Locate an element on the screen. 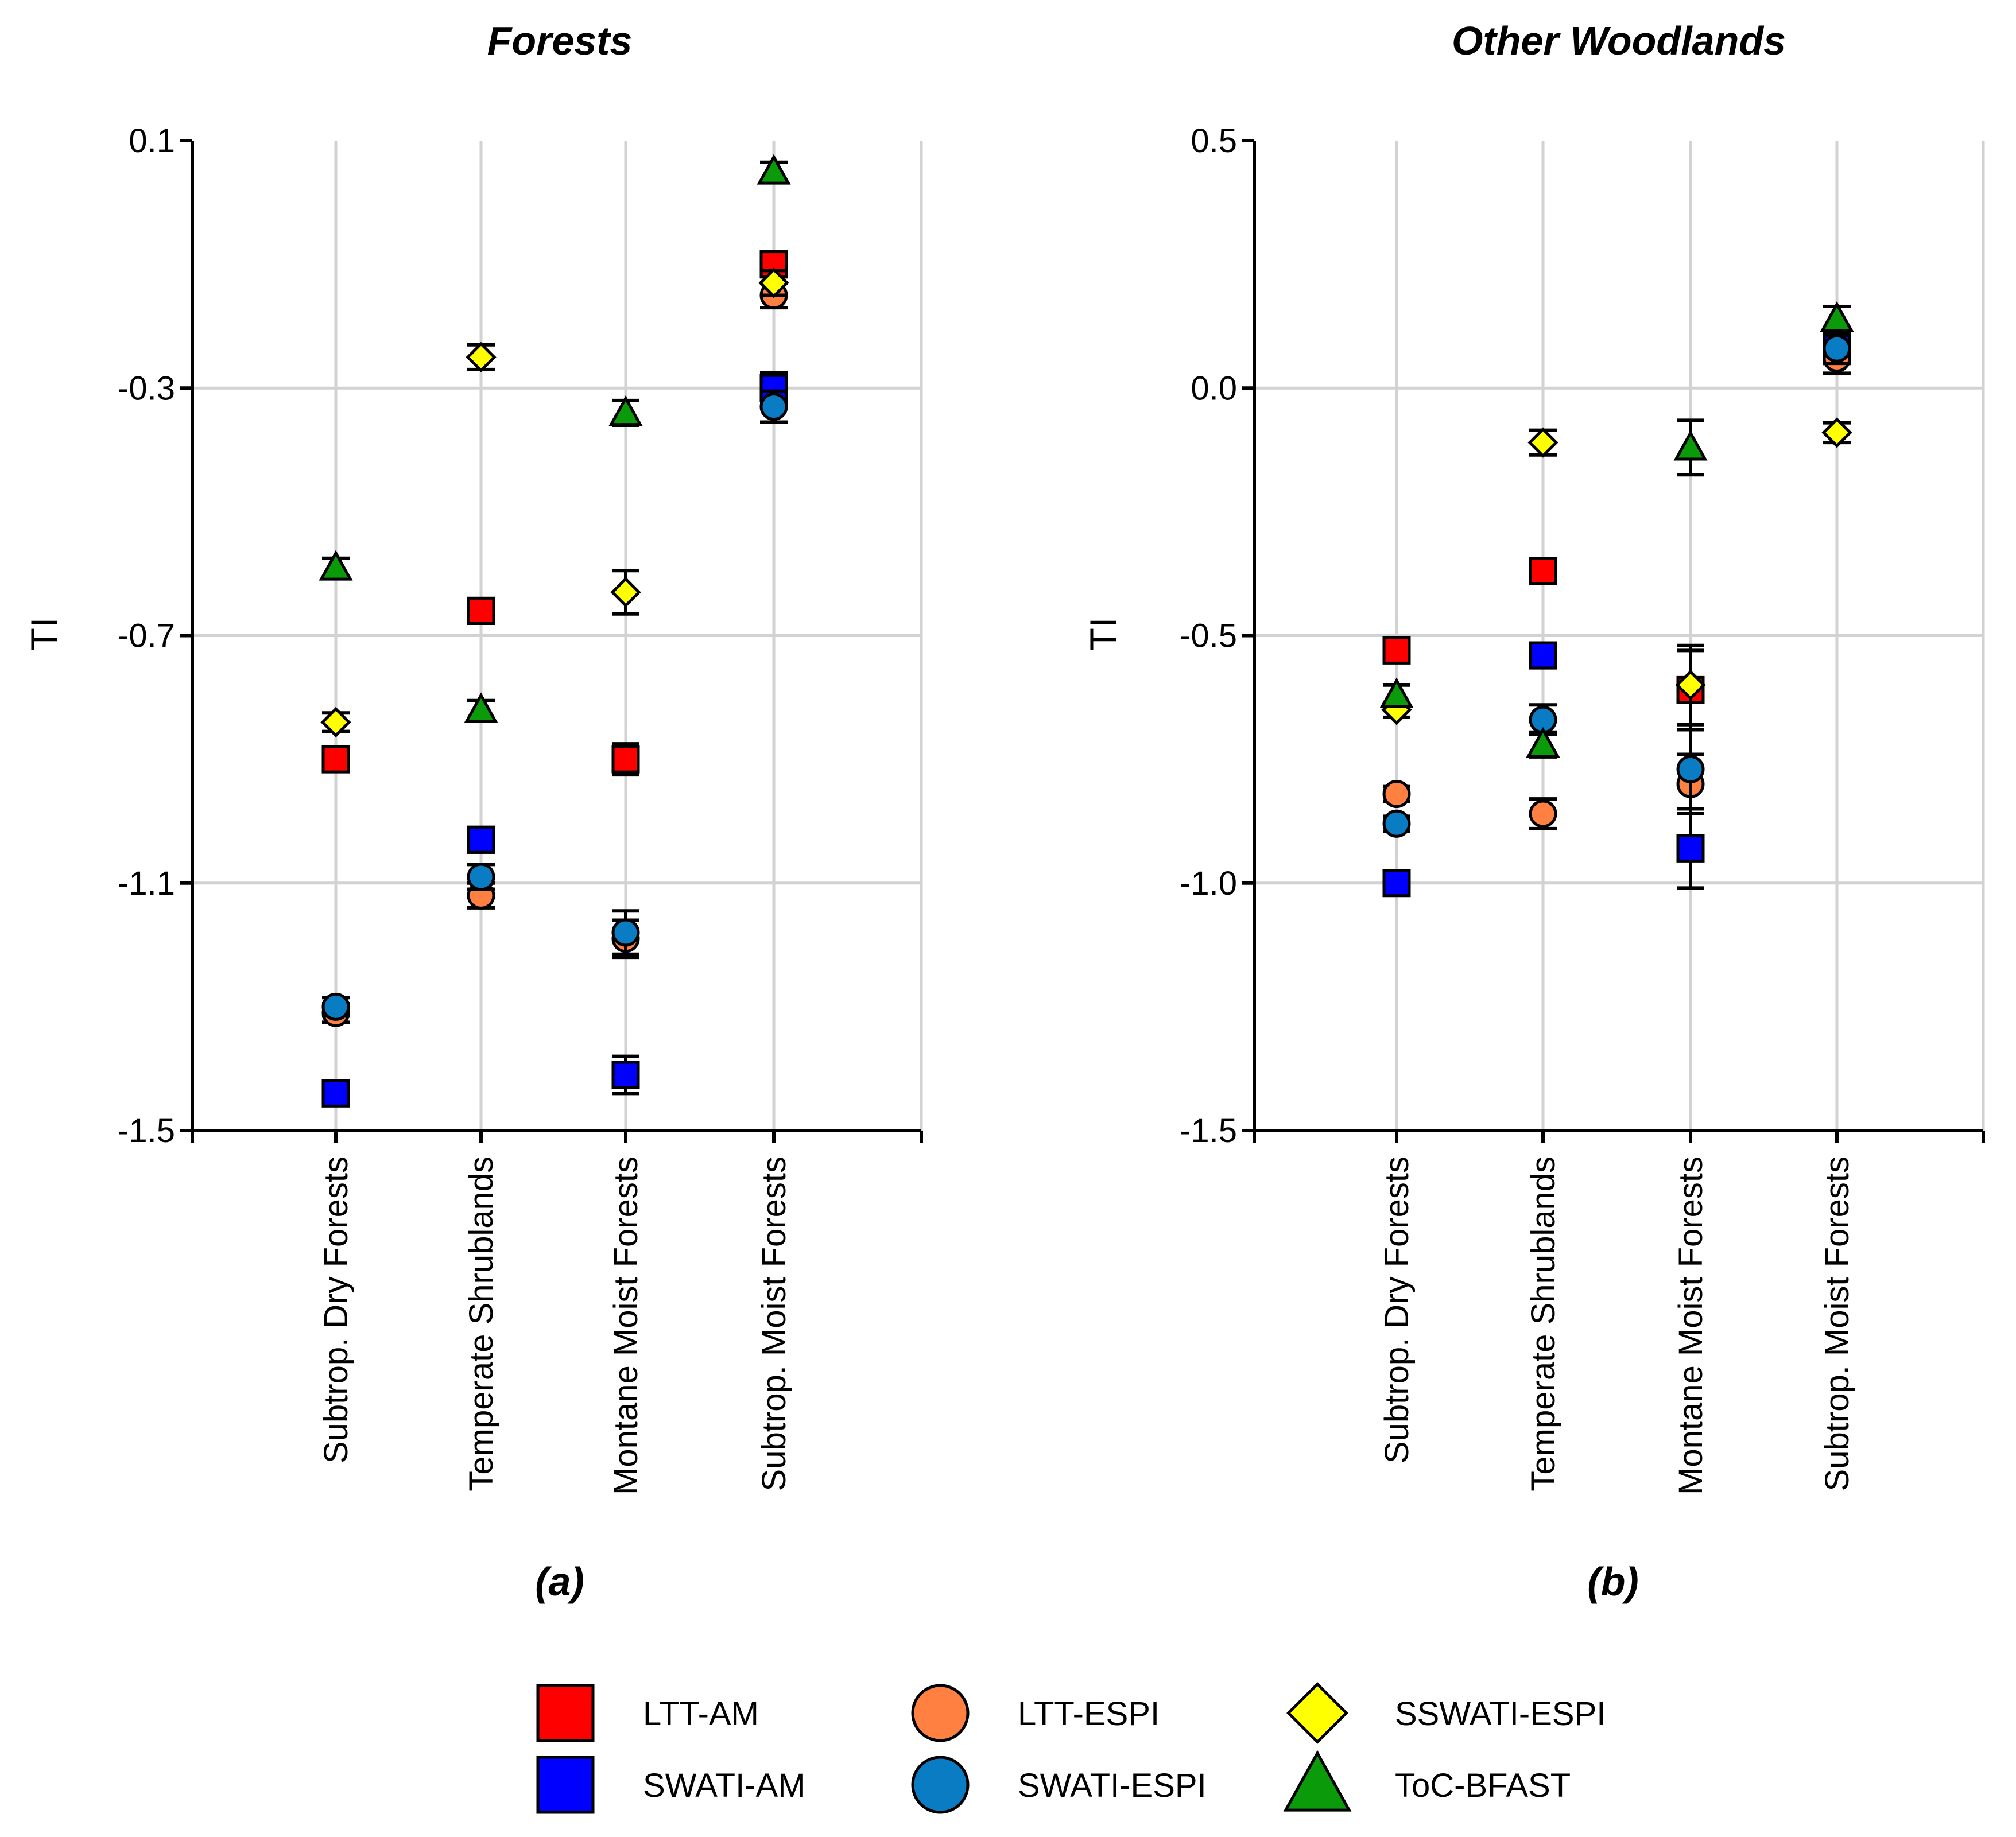 This screenshot has height=1837, width=2016. legend-item-ltt-am: LTT-AM is located at coordinates (647, 1713).